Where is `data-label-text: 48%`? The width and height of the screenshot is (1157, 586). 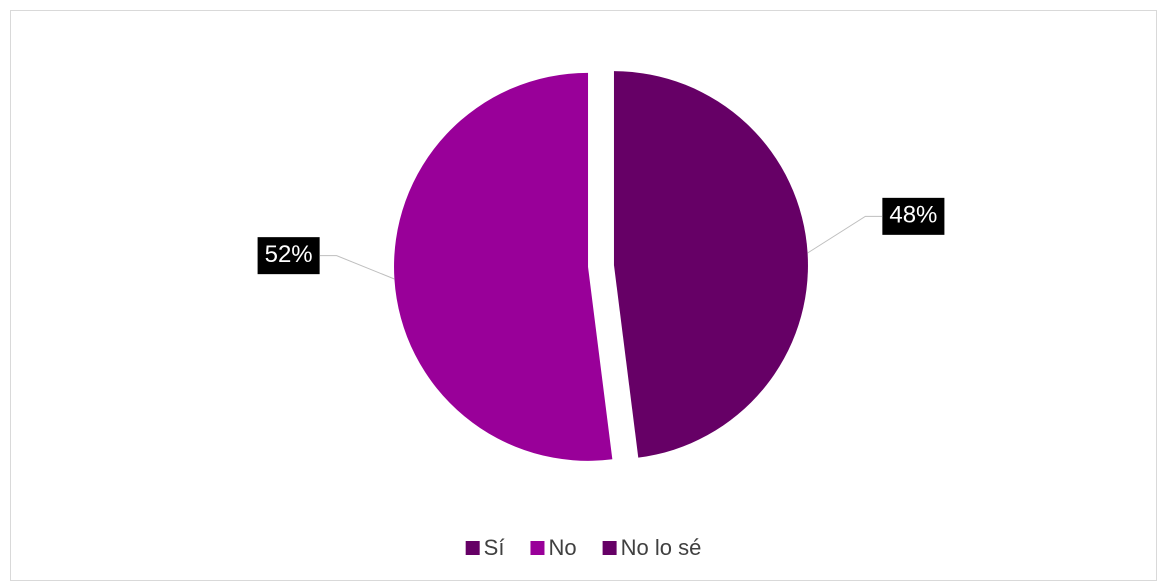 data-label-text: 48% is located at coordinates (913, 215).